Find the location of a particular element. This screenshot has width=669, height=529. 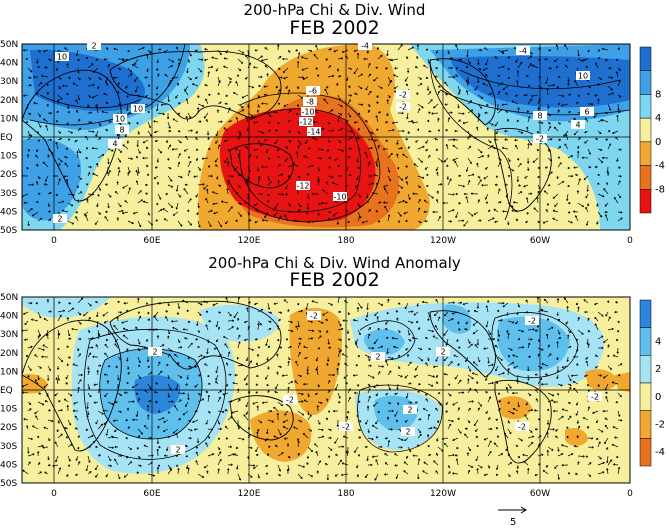

colorbar-swatch is located at coordinates (645, 58).